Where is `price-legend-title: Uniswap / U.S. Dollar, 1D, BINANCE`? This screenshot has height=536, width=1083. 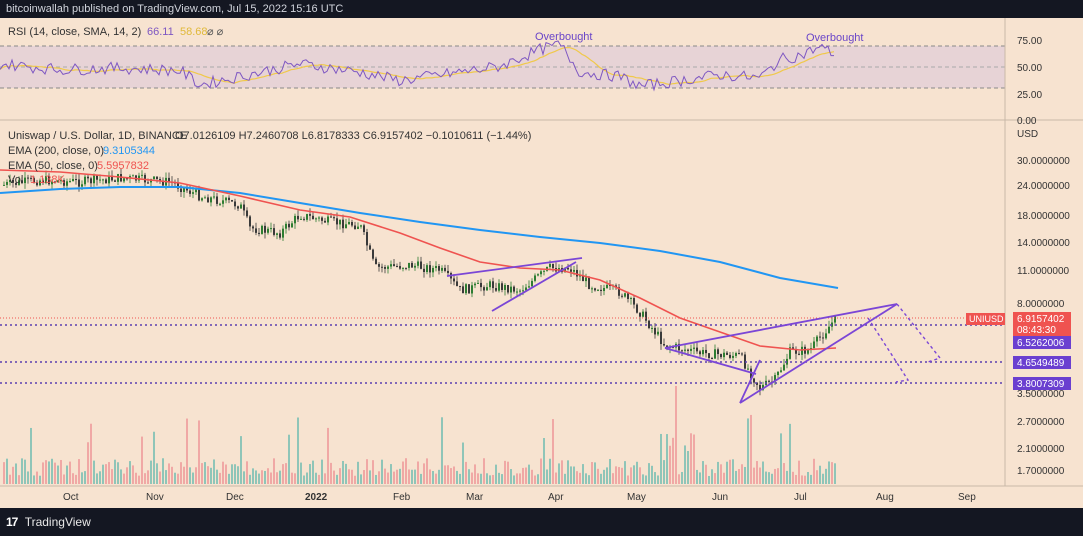
price-legend-title: Uniswap / U.S. Dollar, 1D, BINANCE is located at coordinates (97, 136).